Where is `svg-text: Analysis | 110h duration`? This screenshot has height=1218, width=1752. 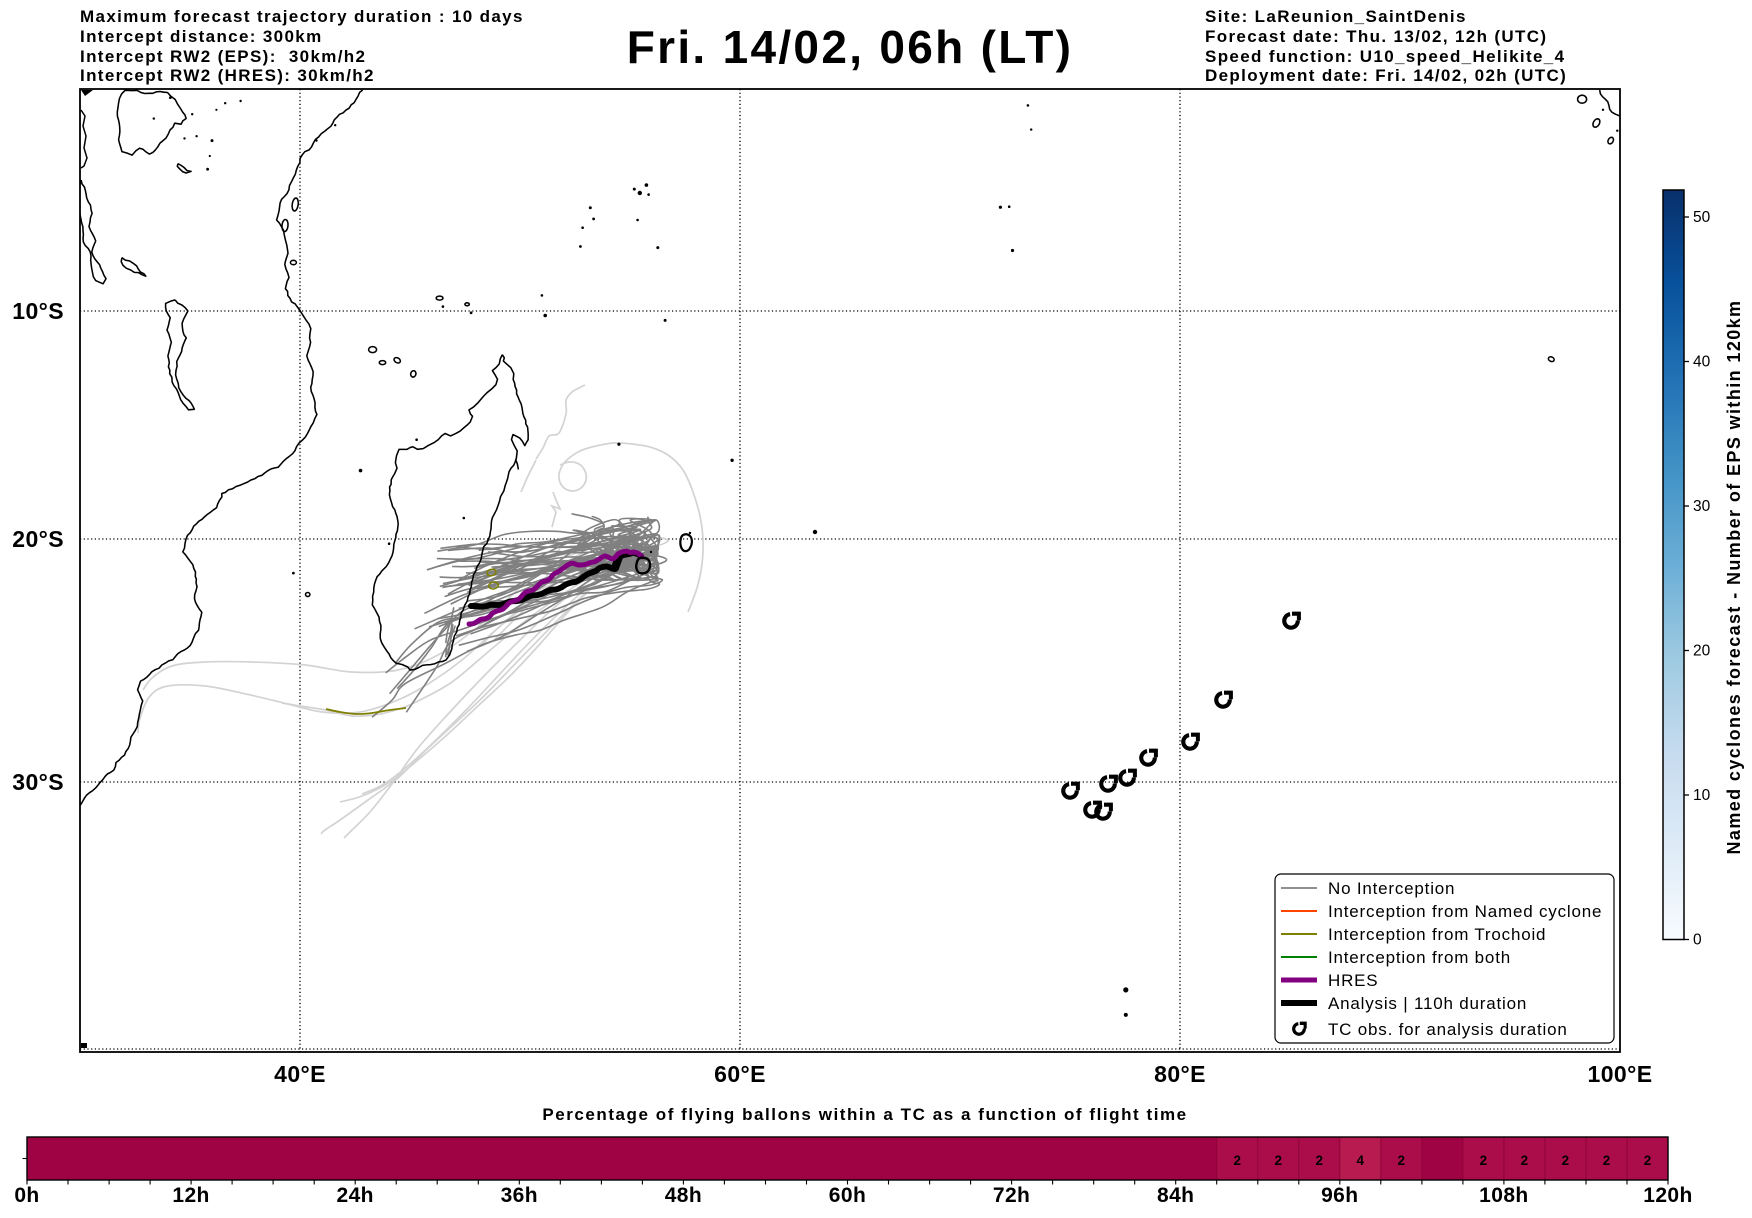
svg-text: Analysis | 110h duration is located at coordinates (1427, 1003).